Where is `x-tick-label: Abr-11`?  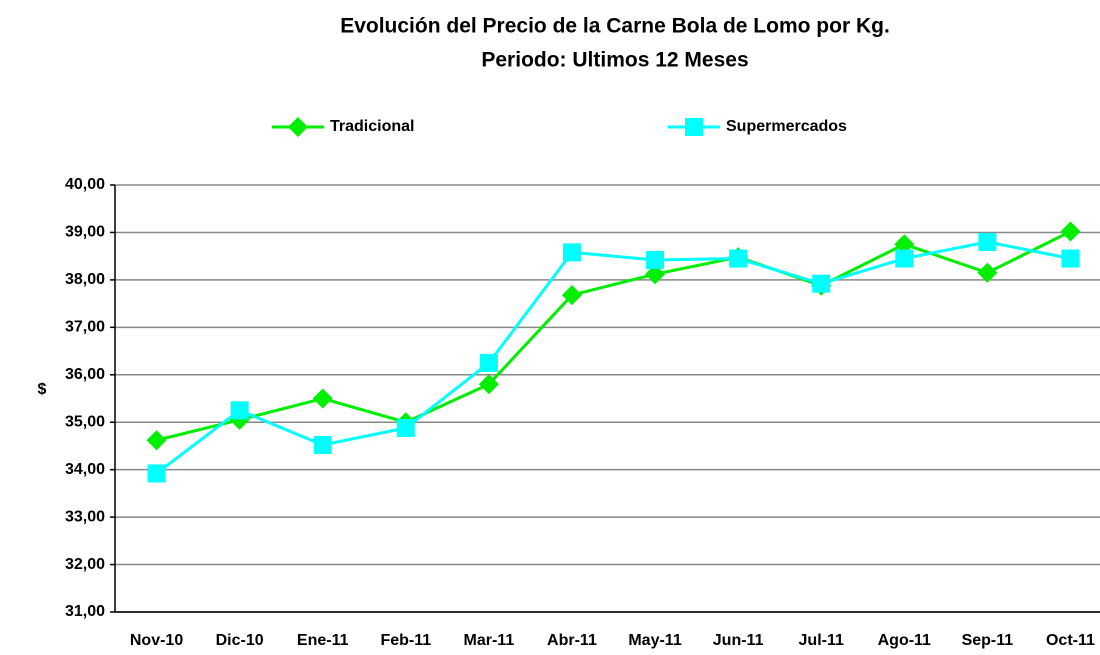 x-tick-label: Abr-11 is located at coordinates (572, 640).